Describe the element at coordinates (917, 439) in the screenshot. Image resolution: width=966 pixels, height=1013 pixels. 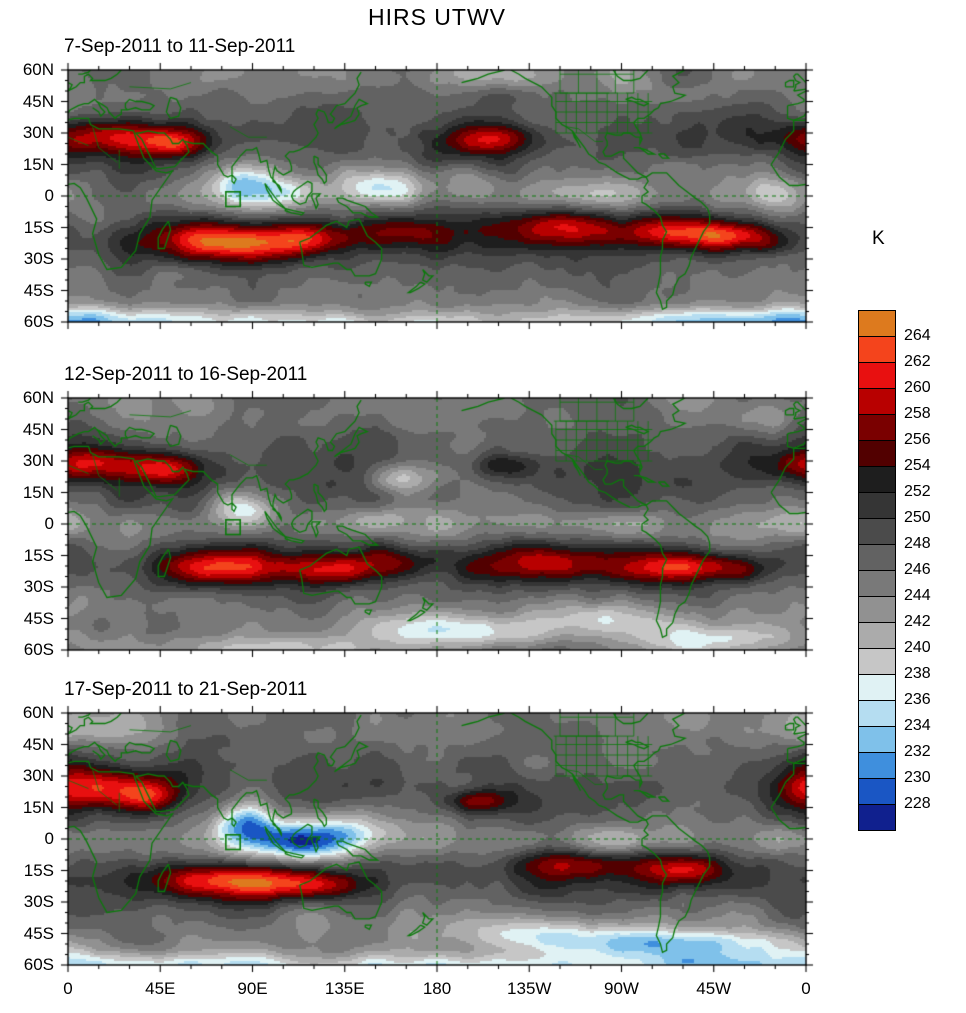
I see `colorbar-tick-label: 256` at that location.